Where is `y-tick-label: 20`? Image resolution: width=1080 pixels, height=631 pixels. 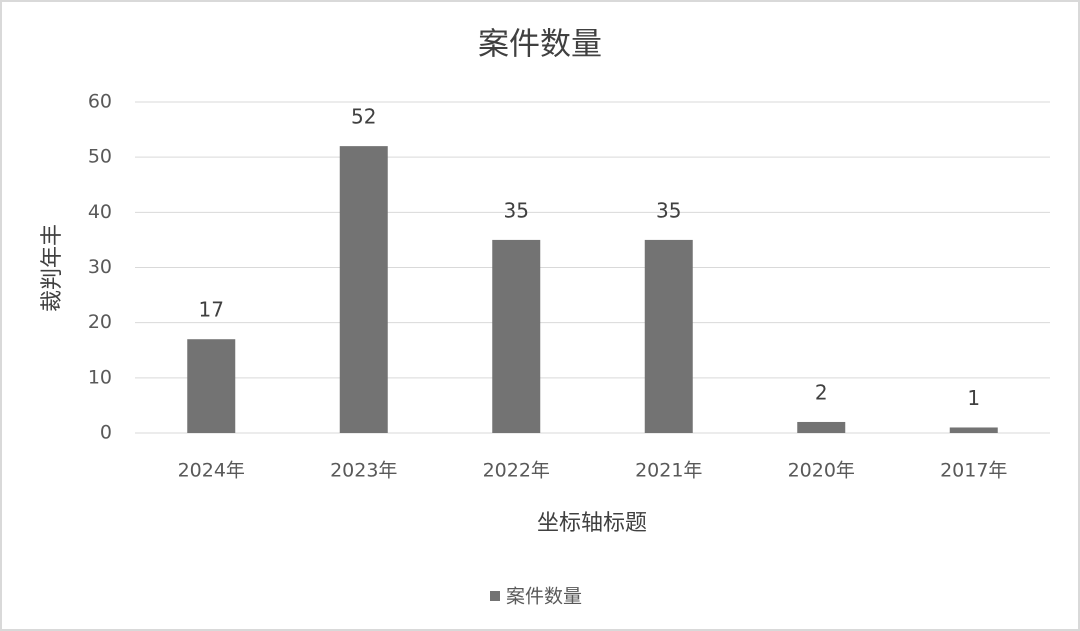 y-tick-label: 20 is located at coordinates (100, 322).